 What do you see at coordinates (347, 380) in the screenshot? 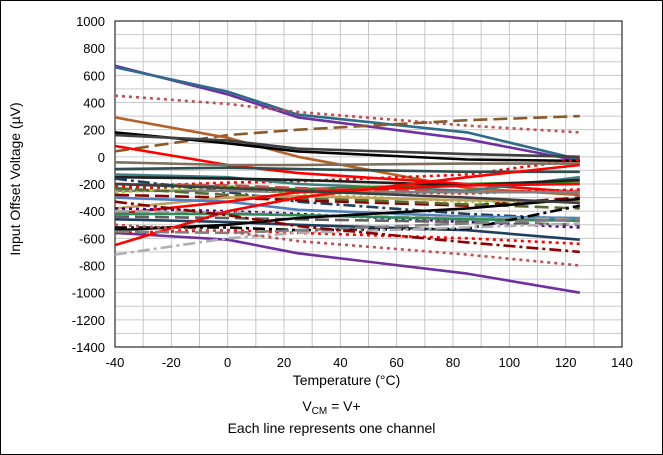
I see `x-axis-title: Temperature (°C)` at bounding box center [347, 380].